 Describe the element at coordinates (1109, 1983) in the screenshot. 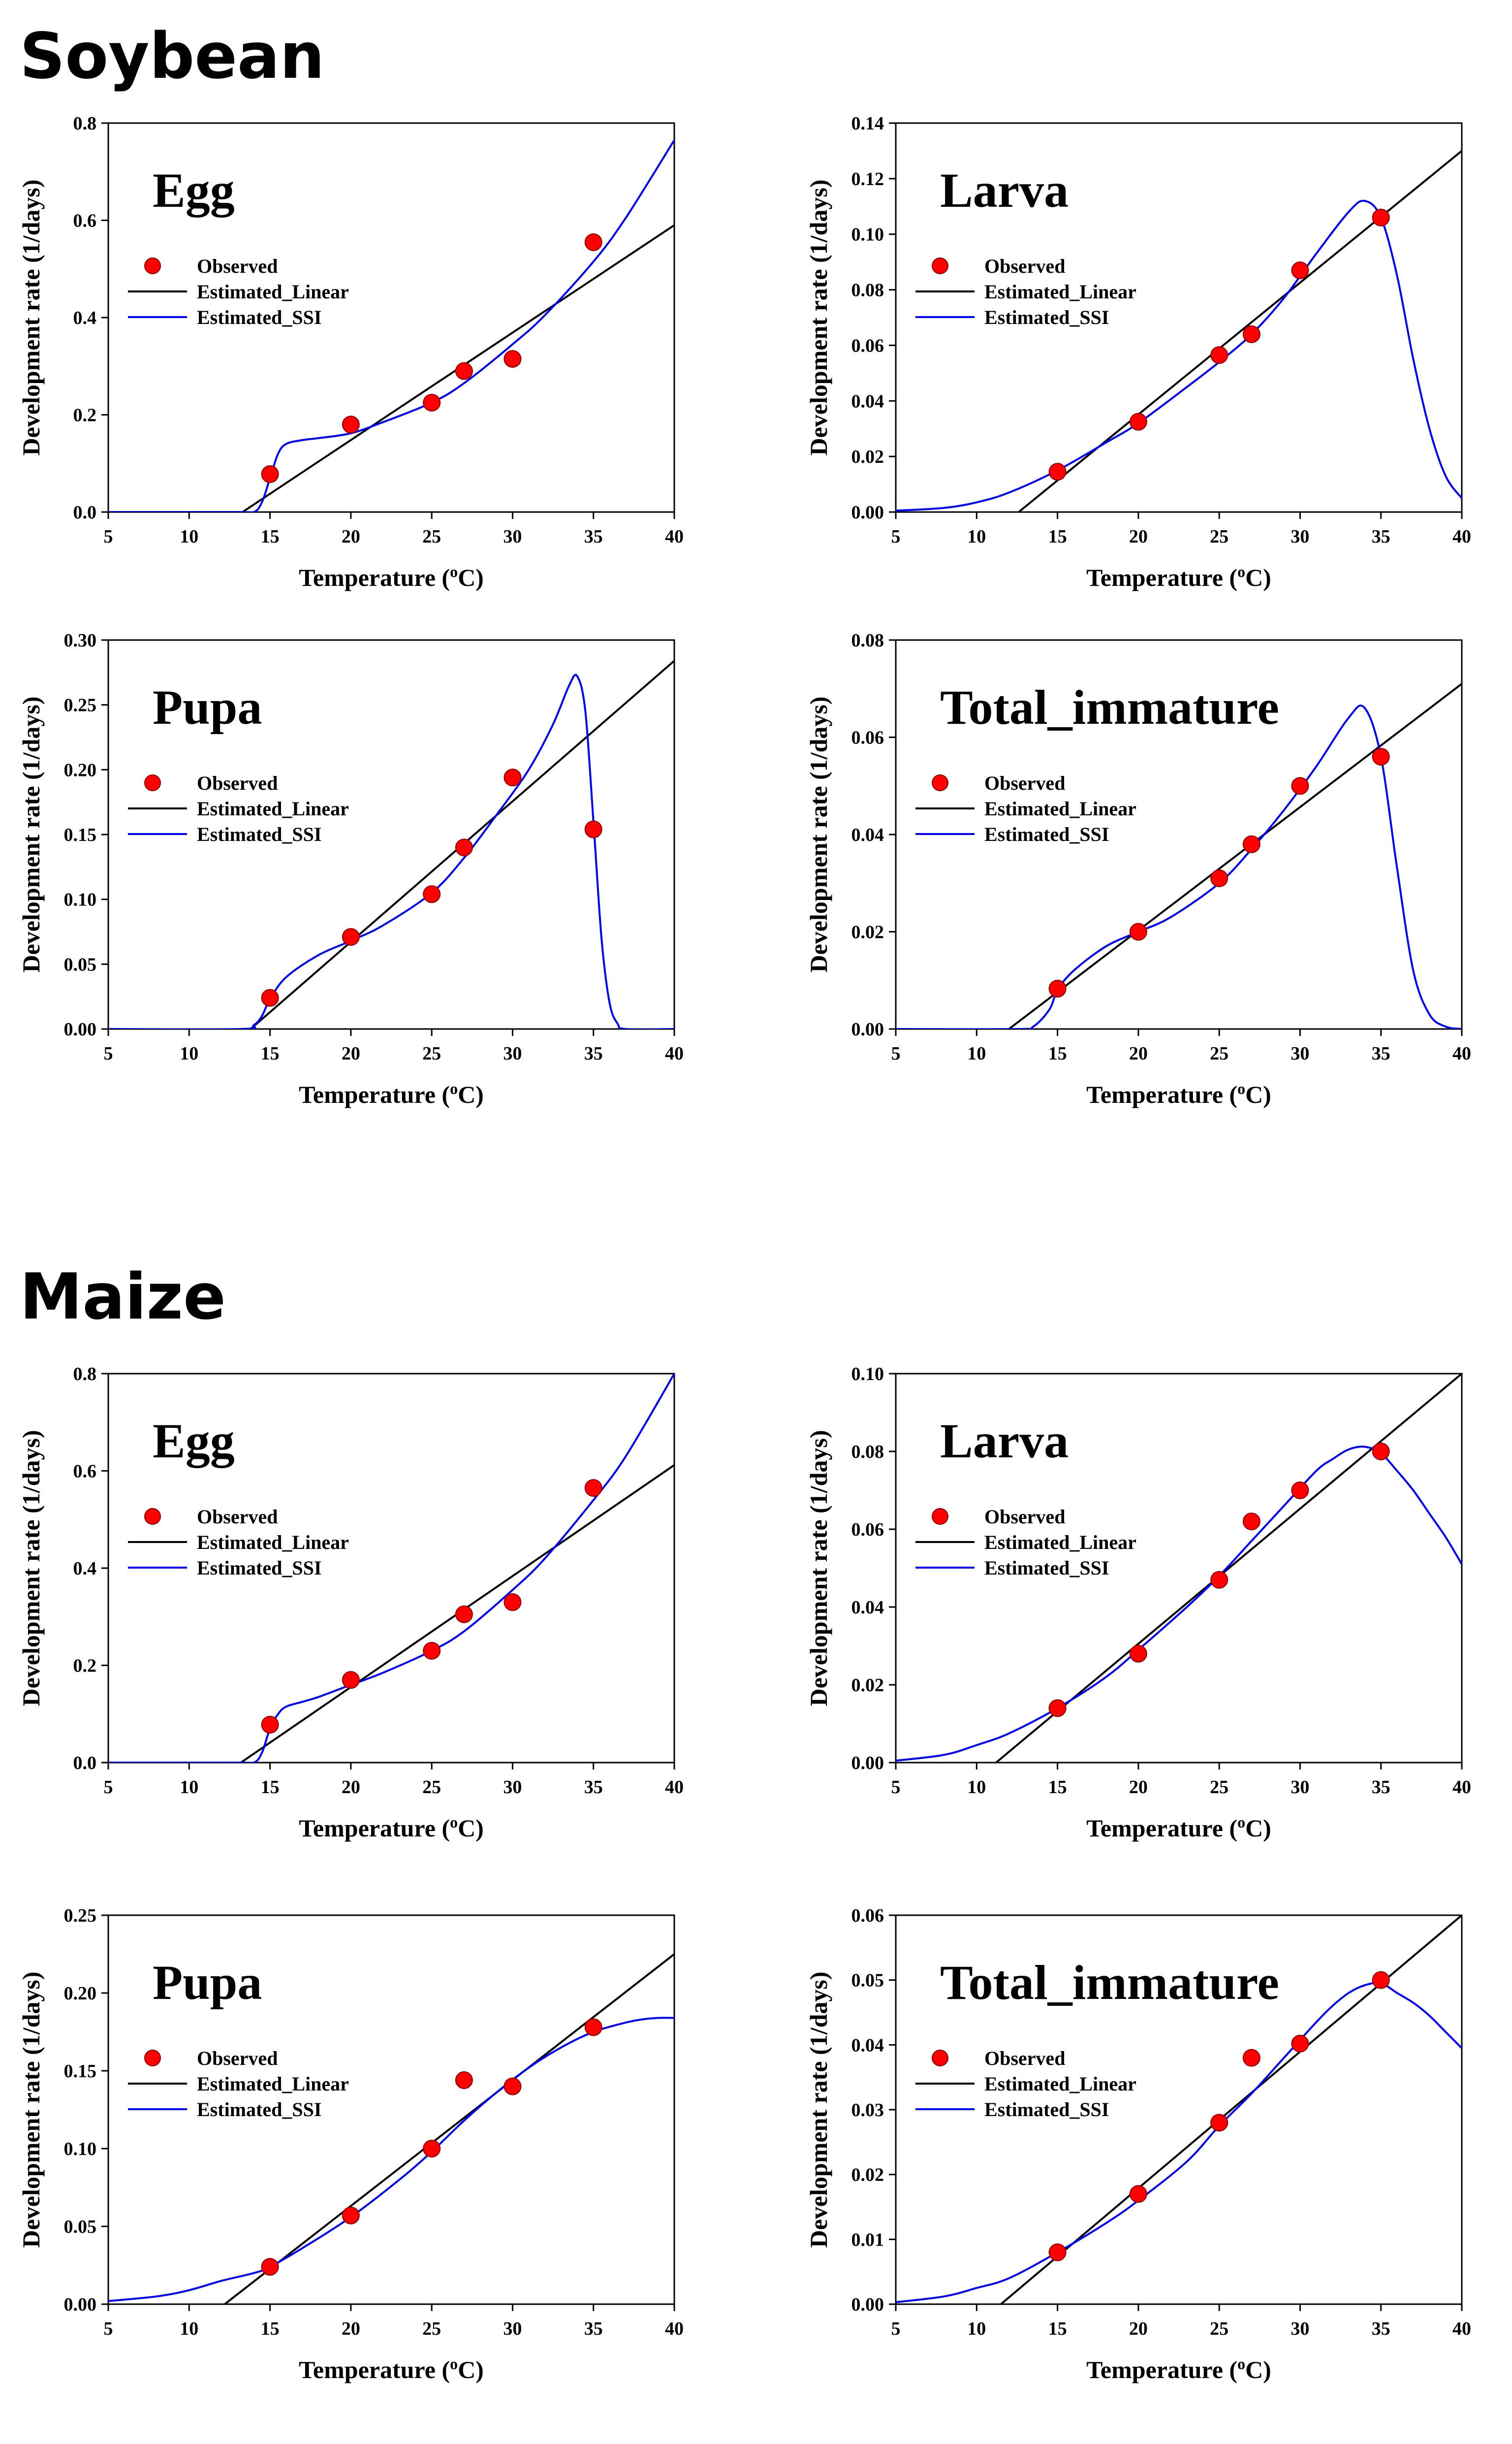

I see `chart-title: Total_immature` at that location.